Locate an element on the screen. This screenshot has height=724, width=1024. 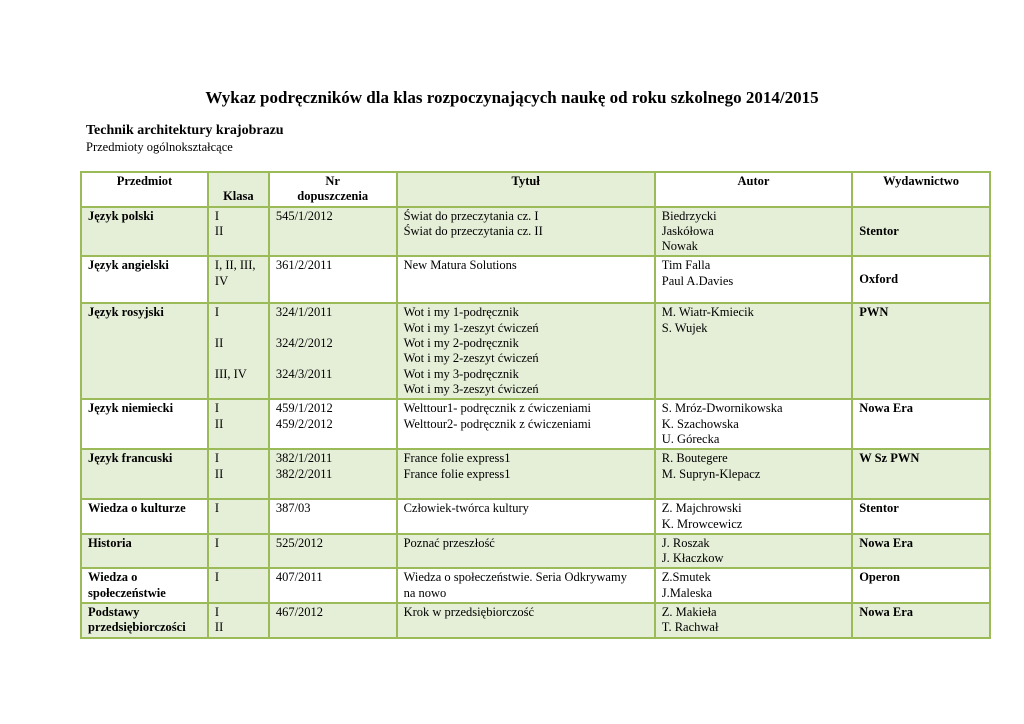
subject-cell: Język polski is located at coordinates (144, 231).